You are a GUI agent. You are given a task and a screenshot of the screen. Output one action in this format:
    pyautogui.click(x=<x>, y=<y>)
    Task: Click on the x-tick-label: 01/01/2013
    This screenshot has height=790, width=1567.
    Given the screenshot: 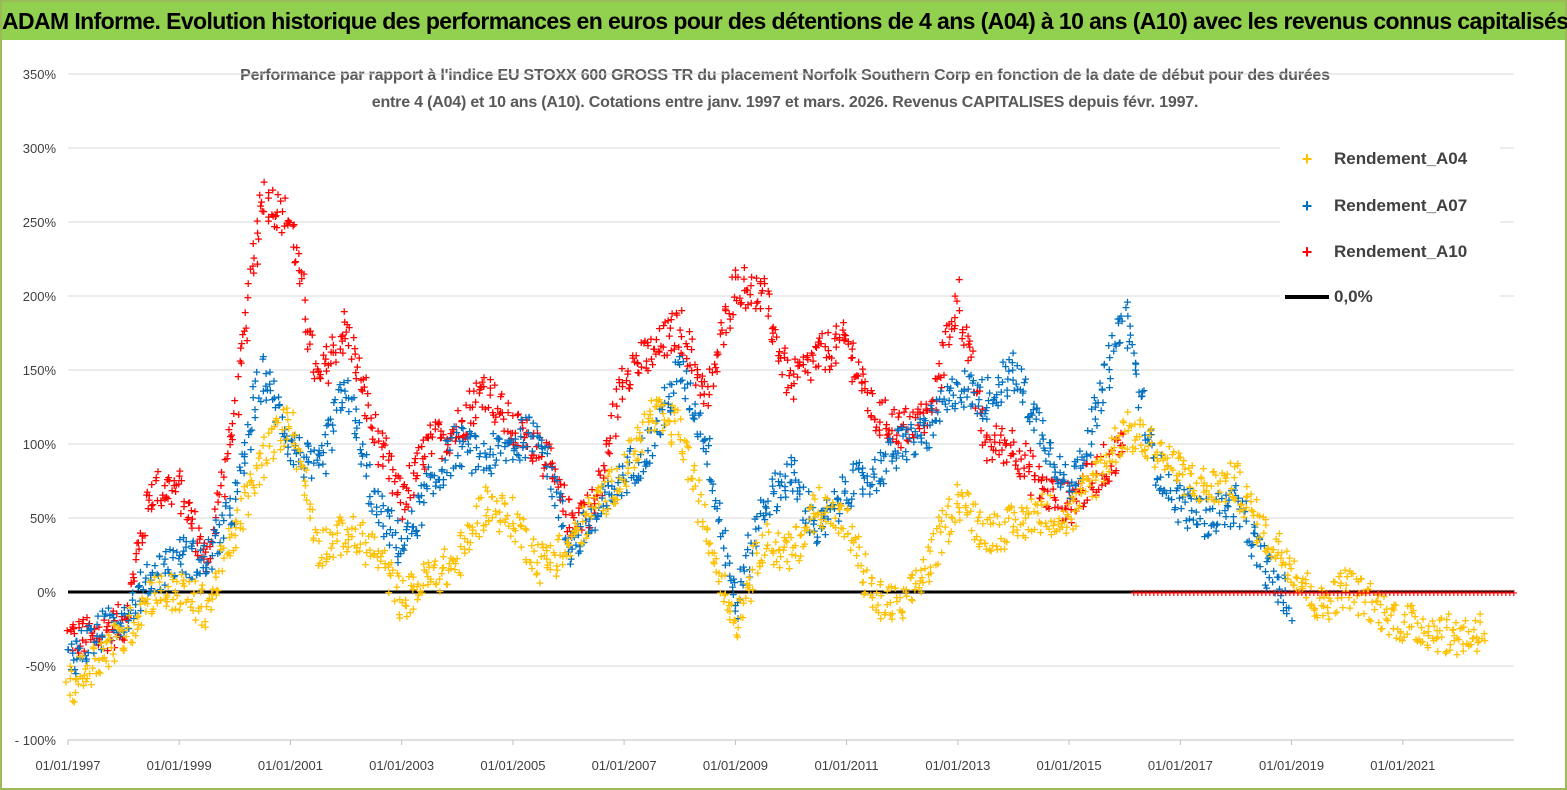 What is the action you would take?
    pyautogui.click(x=957, y=765)
    